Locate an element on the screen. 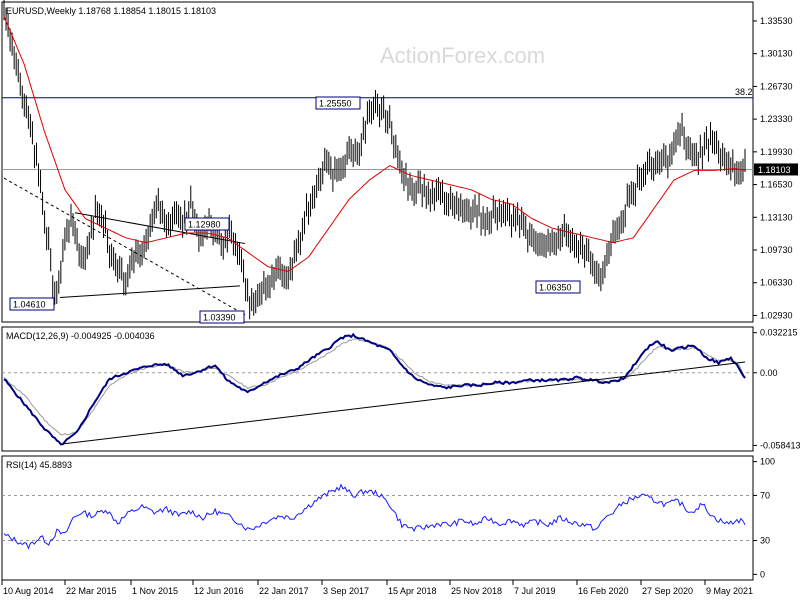  x-tick-label: 12 Jun 2016 is located at coordinates (219, 591).